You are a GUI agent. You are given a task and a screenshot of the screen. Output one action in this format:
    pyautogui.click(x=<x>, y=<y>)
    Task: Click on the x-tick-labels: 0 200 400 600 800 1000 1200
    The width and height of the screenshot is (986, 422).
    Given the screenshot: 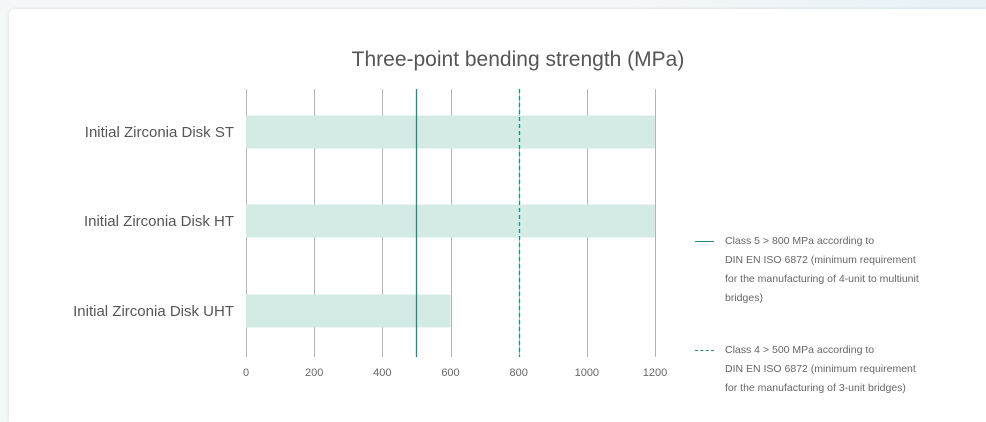 What is the action you would take?
    pyautogui.click(x=455, y=373)
    